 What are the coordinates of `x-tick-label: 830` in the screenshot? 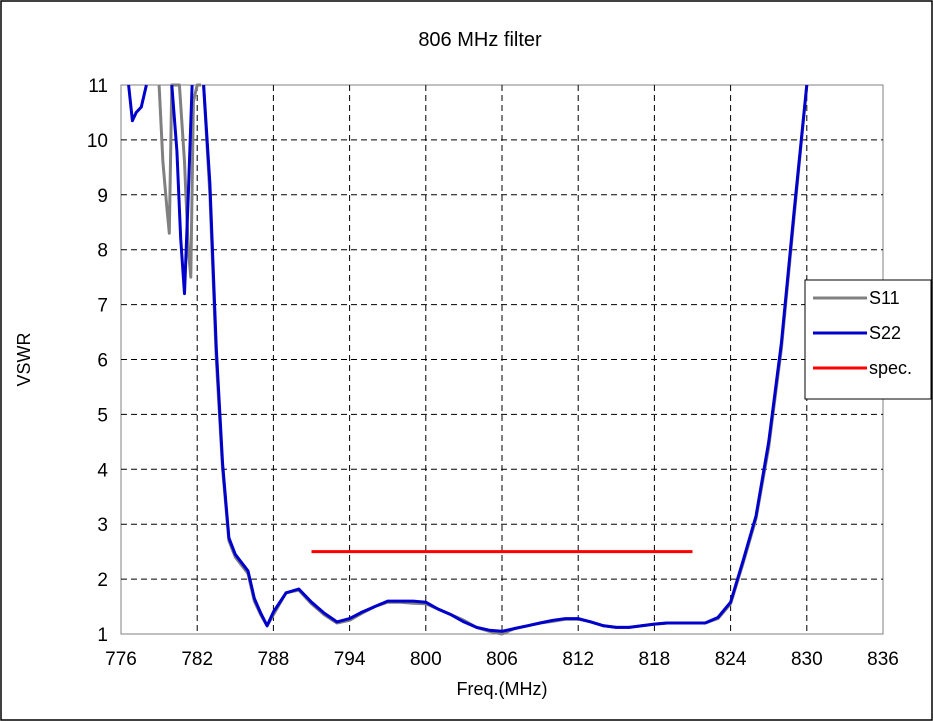 It's located at (807, 659).